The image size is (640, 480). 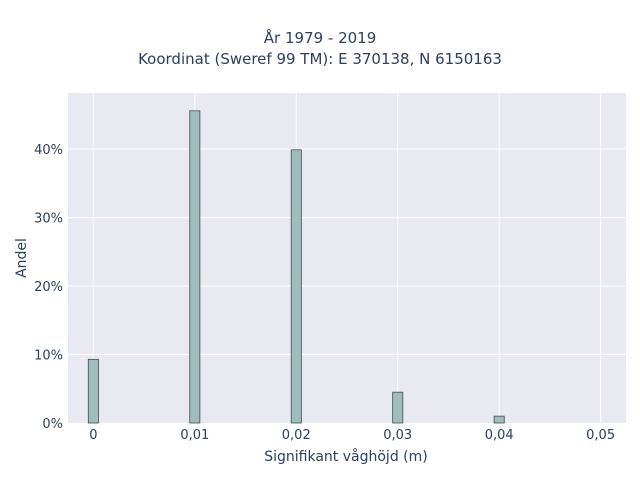 I want to click on x-tick-label: 0,04, so click(x=499, y=435).